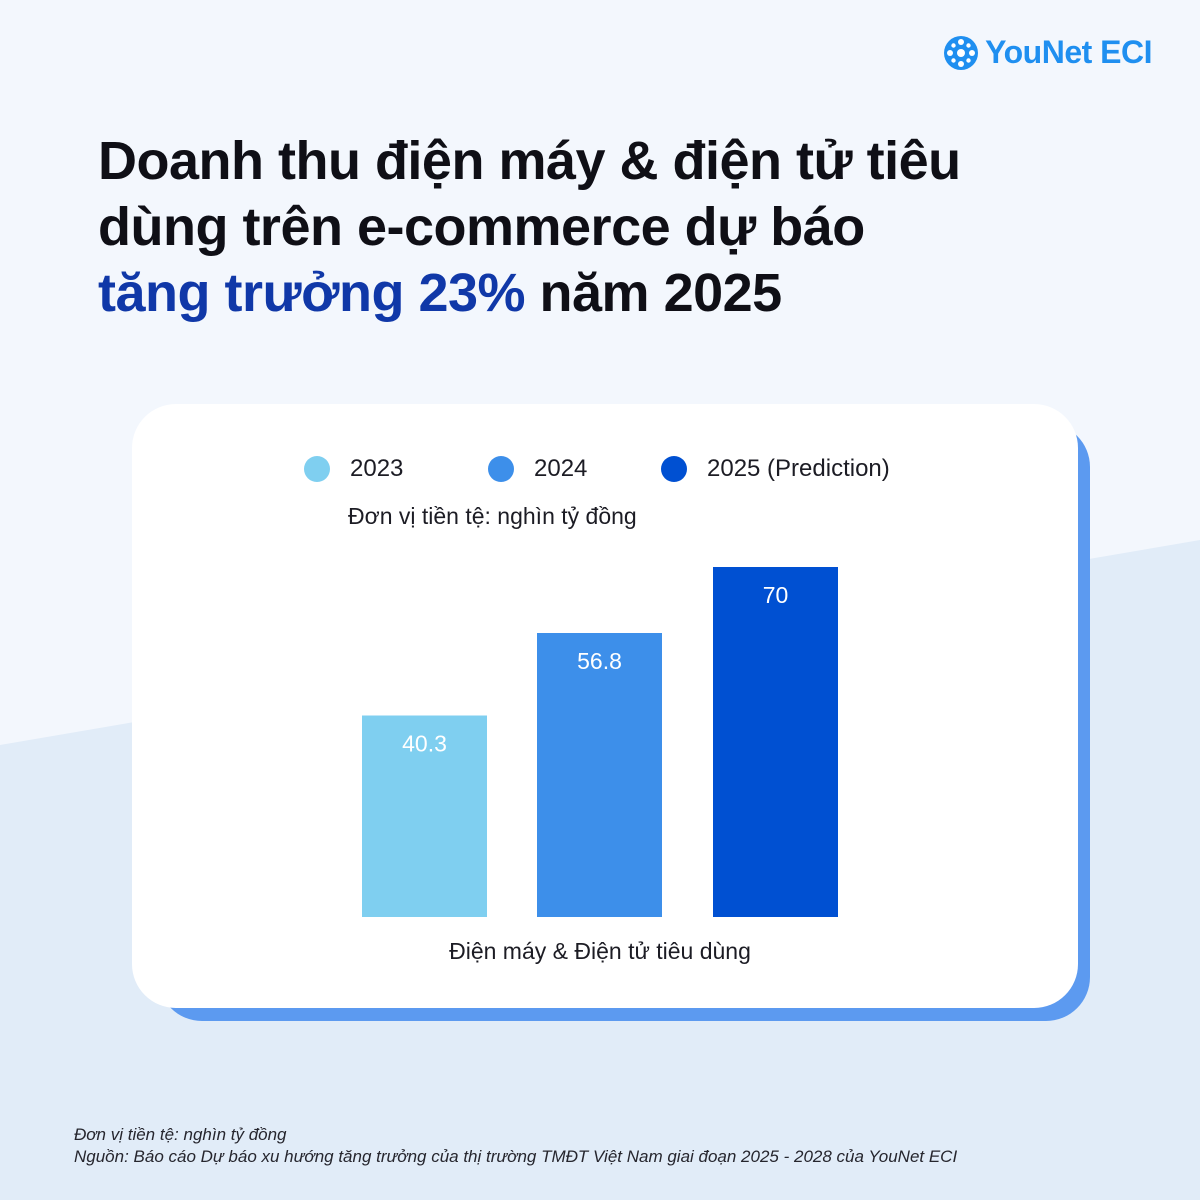 This screenshot has width=1200, height=1200. What do you see at coordinates (961, 52) in the screenshot?
I see `brand-logo-icon` at bounding box center [961, 52].